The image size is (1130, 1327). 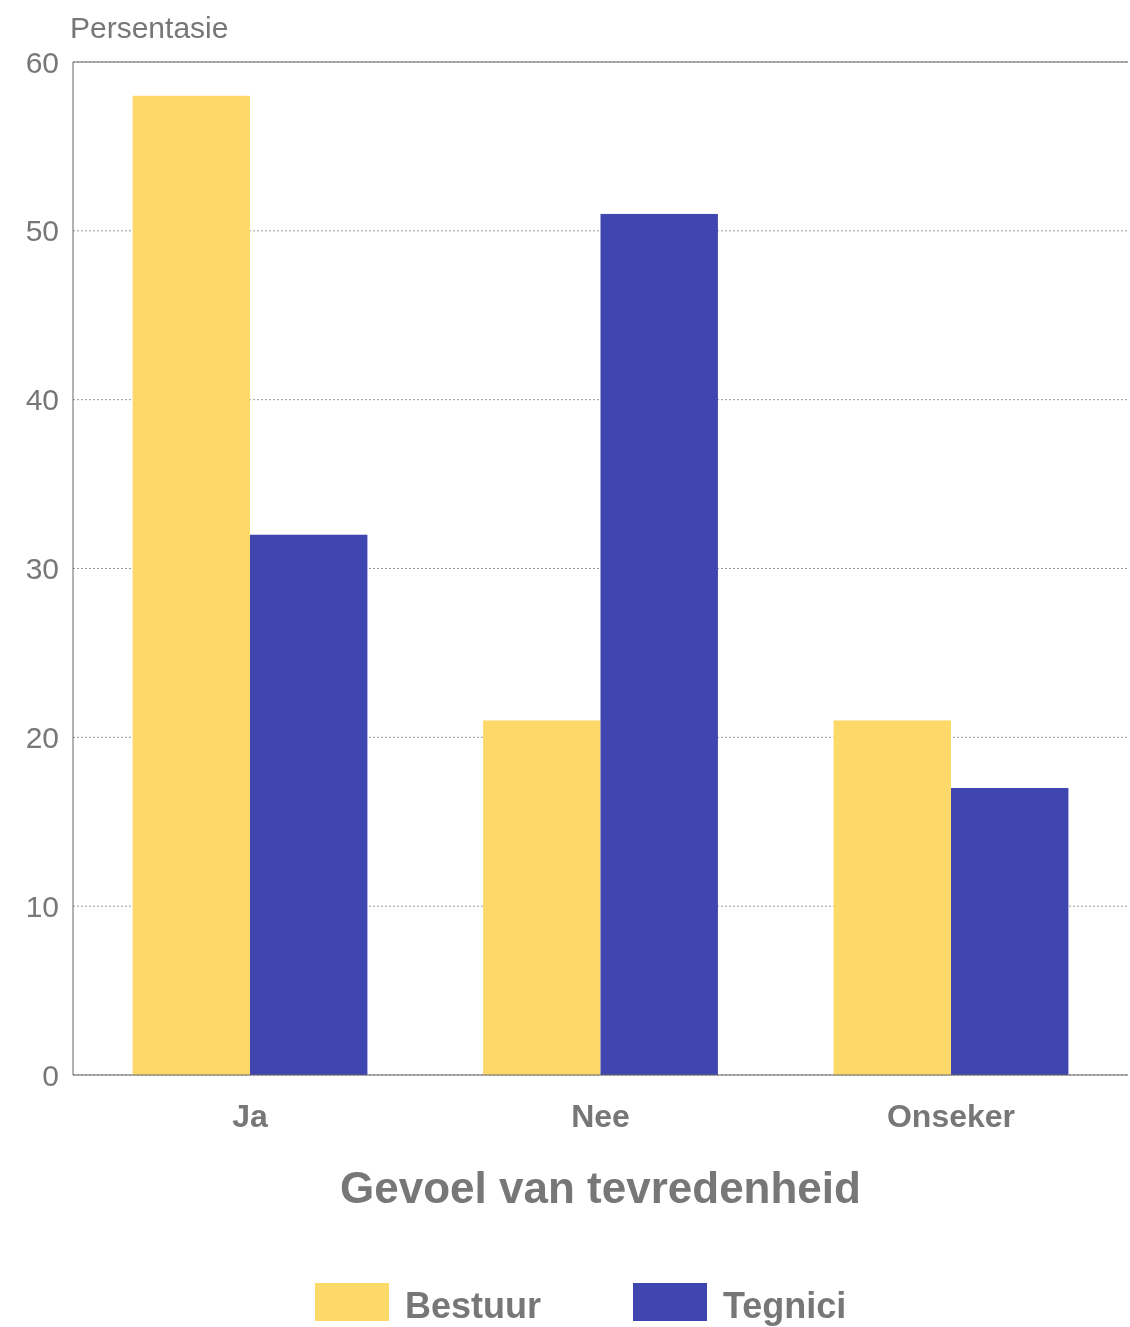 What do you see at coordinates (42, 737) in the screenshot?
I see `y-tick-label: 20` at bounding box center [42, 737].